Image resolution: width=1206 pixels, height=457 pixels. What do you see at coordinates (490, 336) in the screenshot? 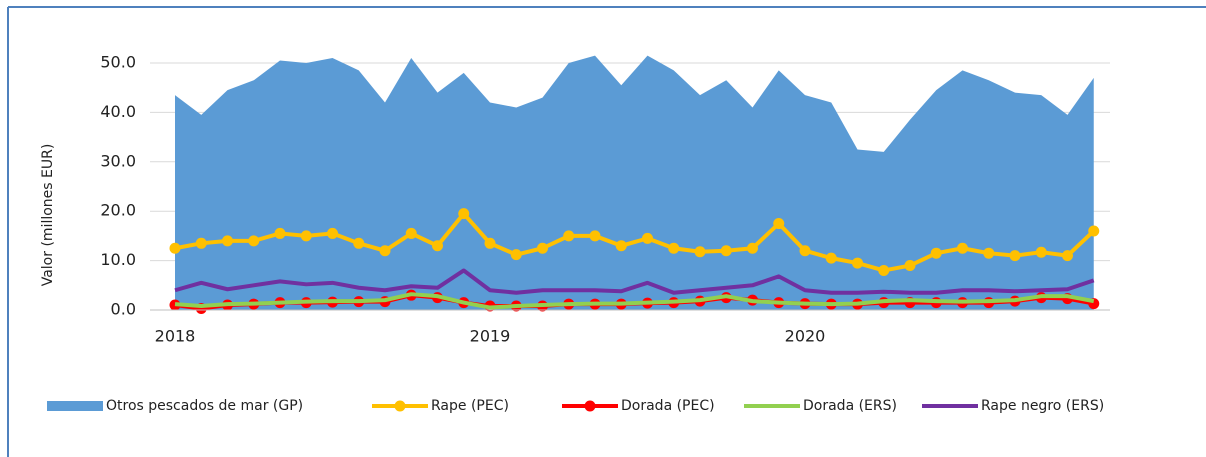
I see `x-tick-label: 2019` at bounding box center [490, 336].